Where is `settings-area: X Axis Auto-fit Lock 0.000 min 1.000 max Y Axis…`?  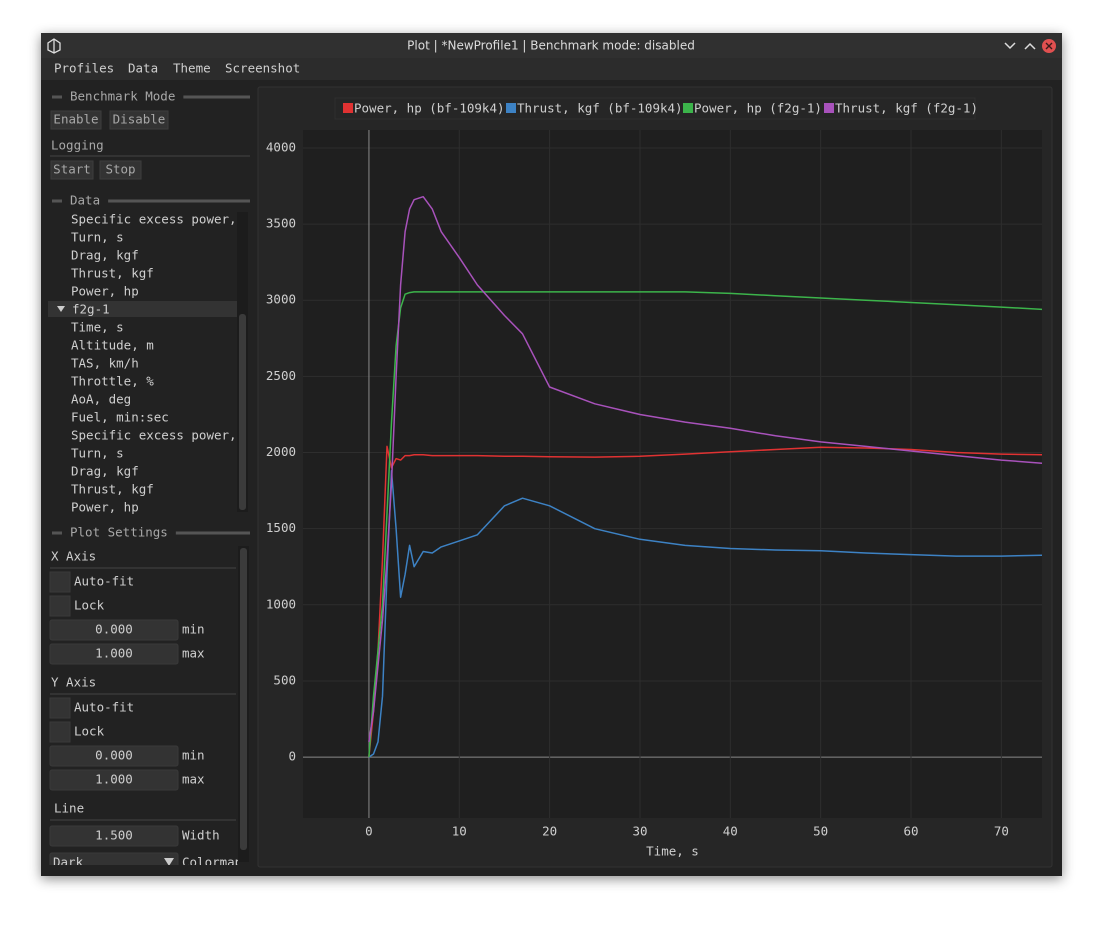
settings-area: X Axis Auto-fit Lock 0.000 min 1.000 max Y Axis… is located at coordinates (145, 711).